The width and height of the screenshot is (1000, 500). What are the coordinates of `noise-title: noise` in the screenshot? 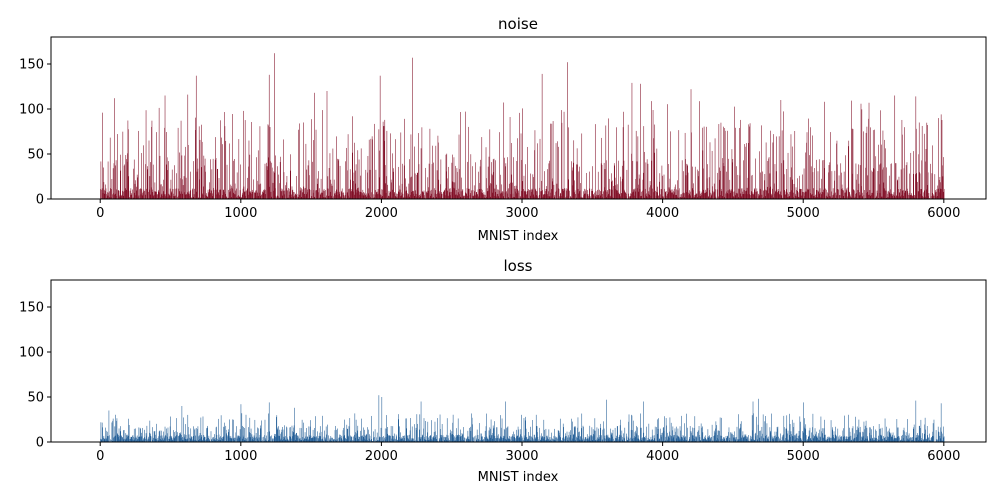 It's located at (518, 24).